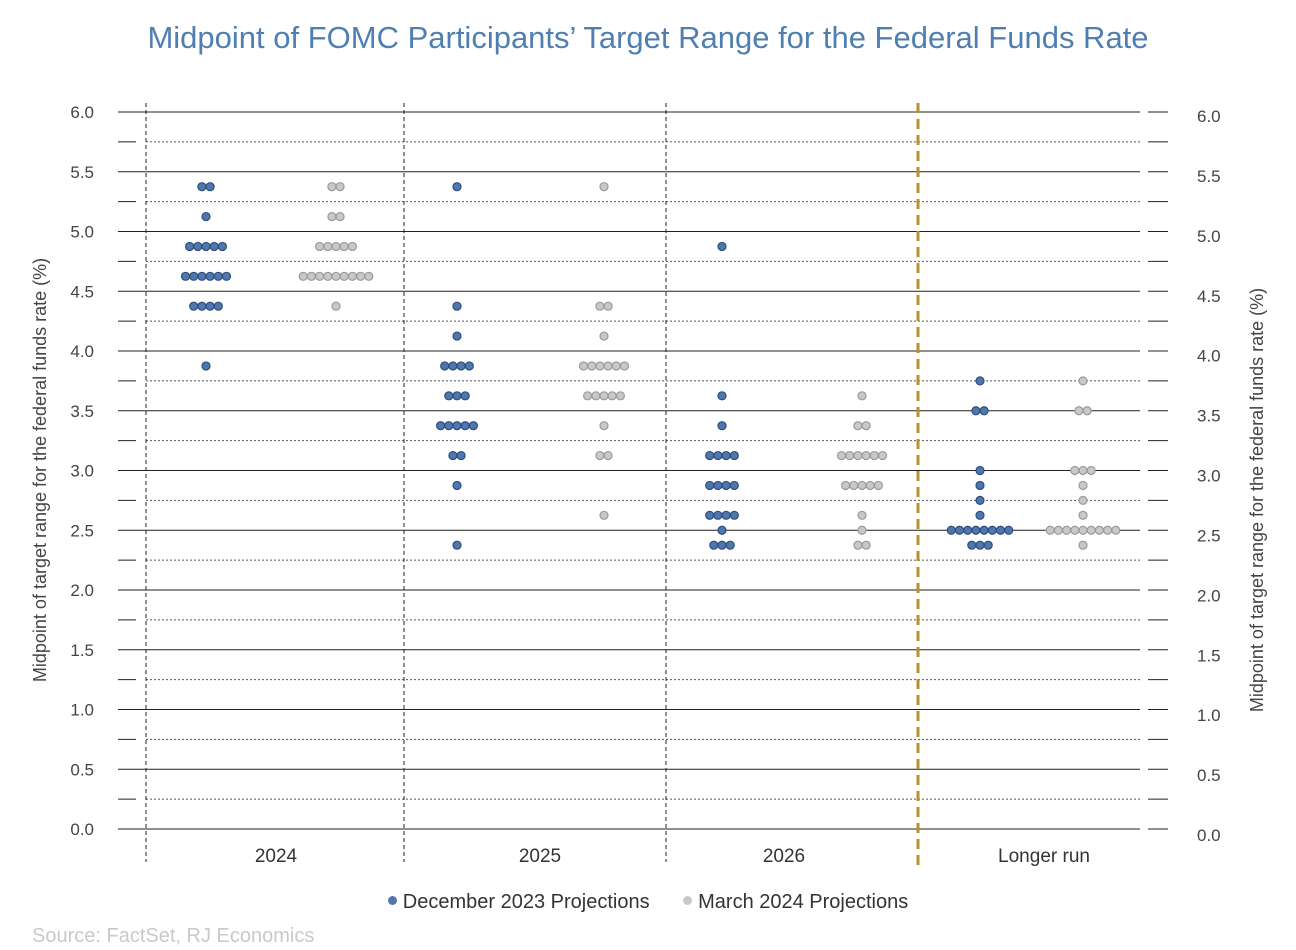  Describe the element at coordinates (276, 856) in the screenshot. I see `period-label: 2024` at that location.